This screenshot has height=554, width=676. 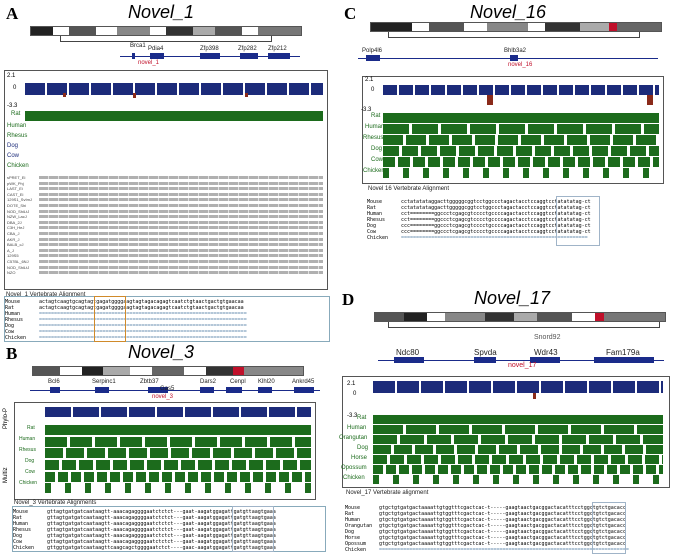 What do you see at coordinates (12, 13) in the screenshot?
I see `panel-letter: A` at bounding box center [12, 13].